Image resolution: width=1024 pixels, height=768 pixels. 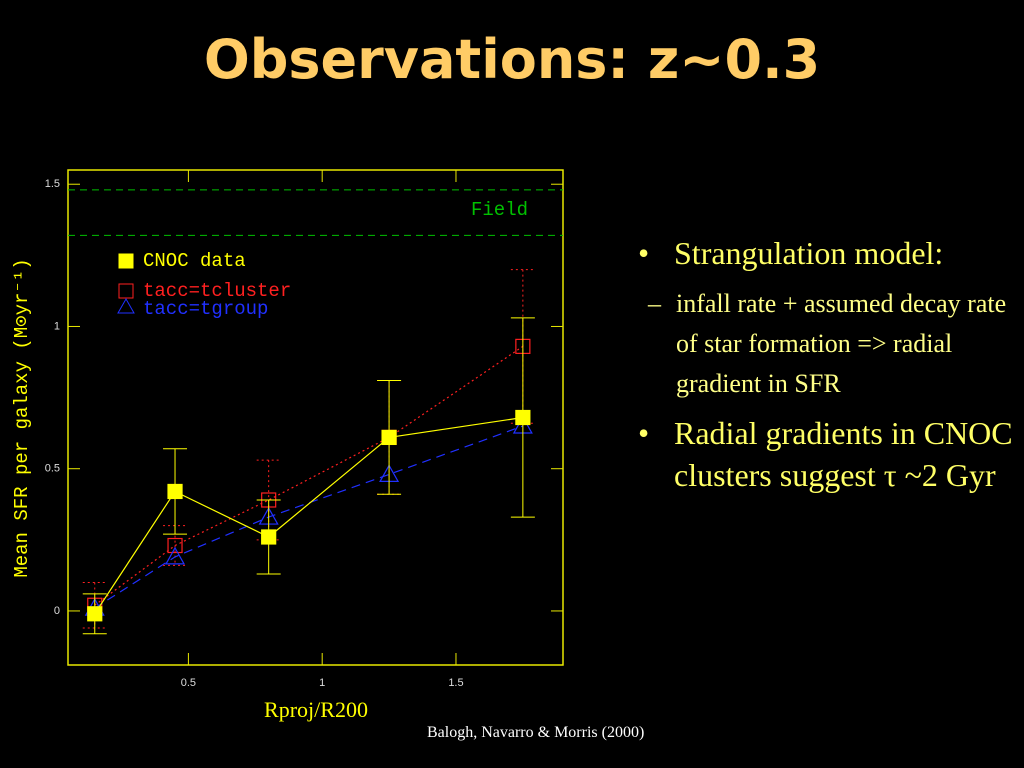 I want to click on y-tick-label: 1.5, so click(x=52, y=184).